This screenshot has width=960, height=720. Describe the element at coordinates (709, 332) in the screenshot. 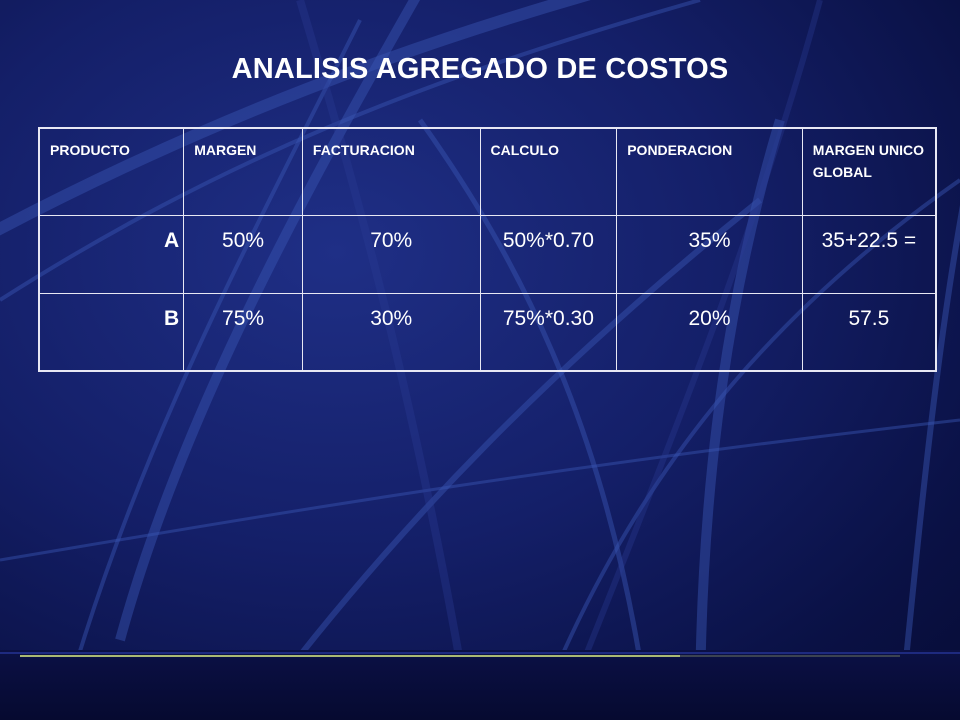

I see `cell-ponderacion: 20%` at that location.